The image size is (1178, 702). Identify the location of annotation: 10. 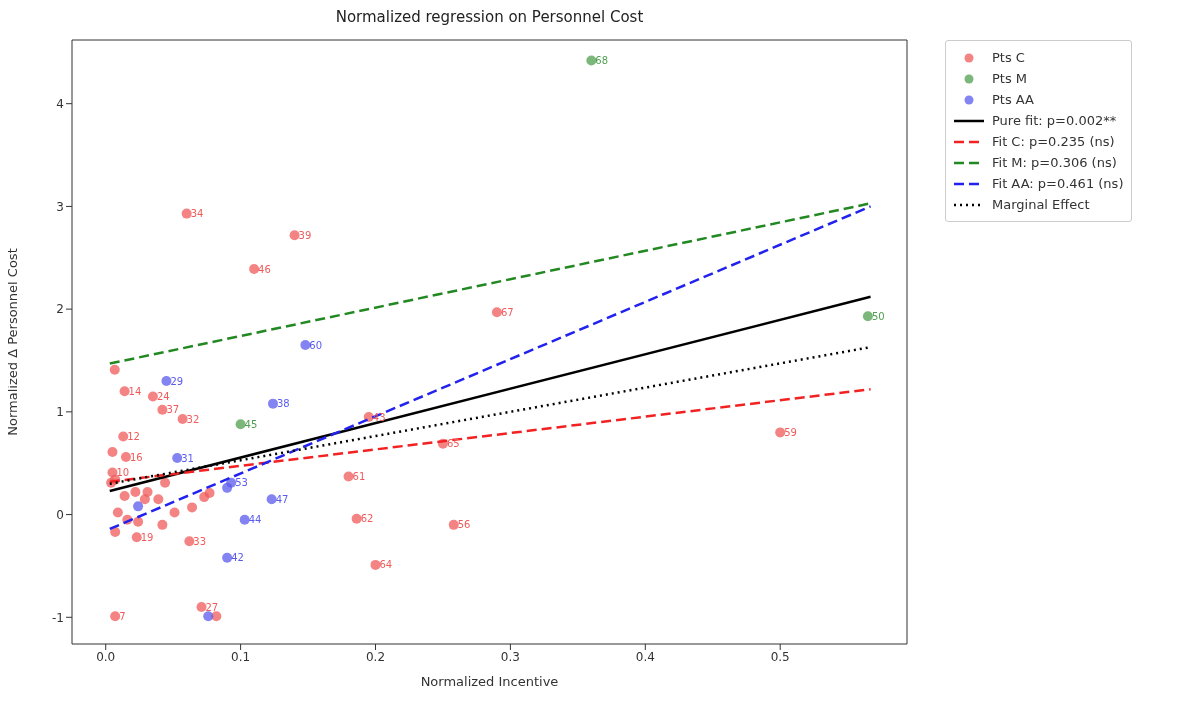
(123, 473).